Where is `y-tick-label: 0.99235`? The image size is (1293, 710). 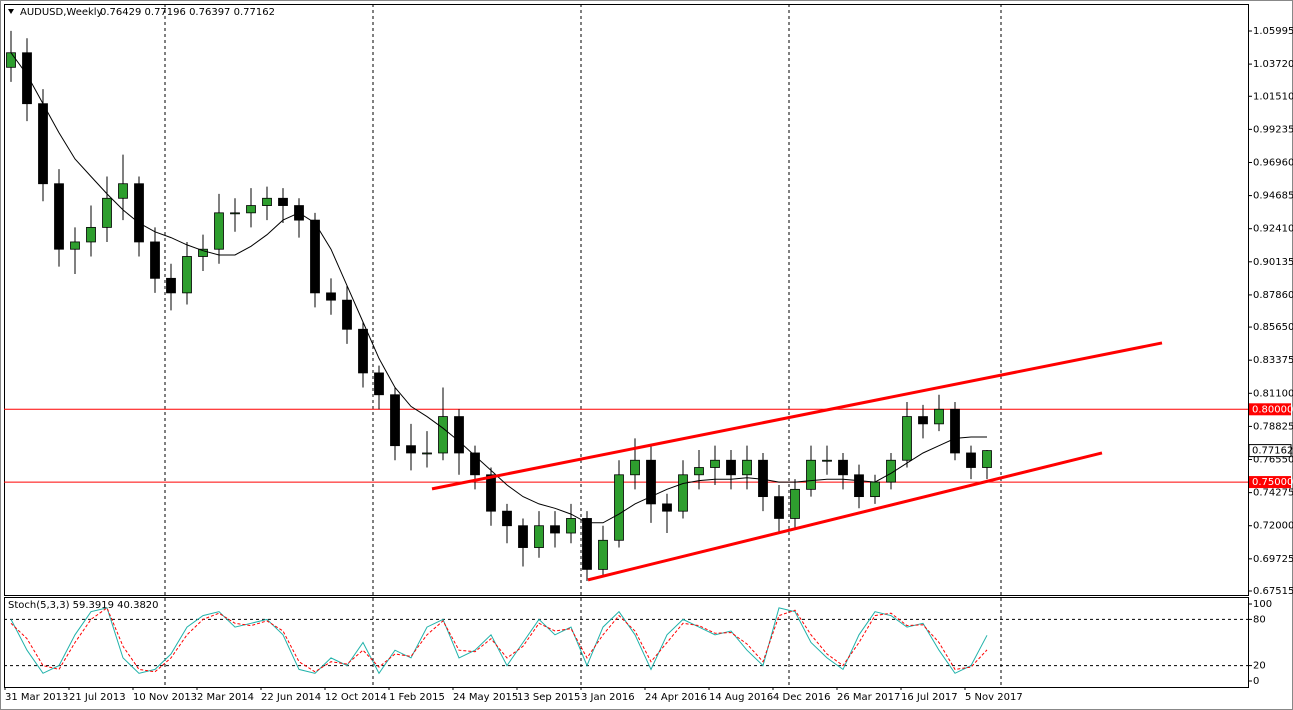 y-tick-label: 0.99235 is located at coordinates (1273, 129).